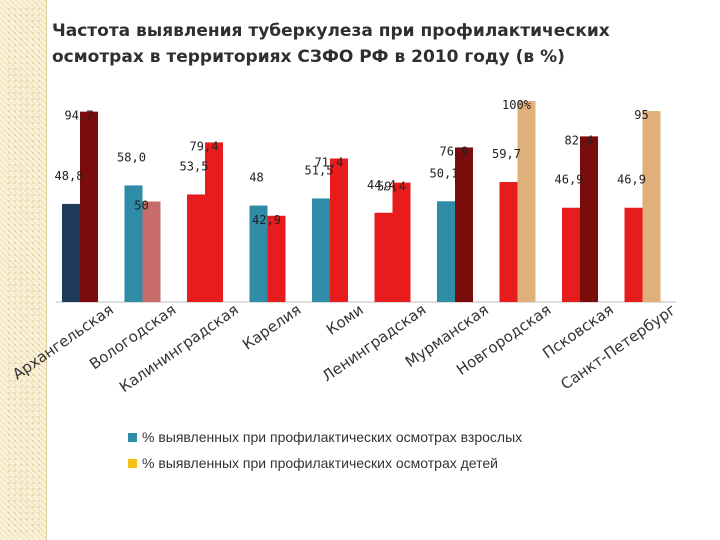 Image resolution: width=720 pixels, height=540 pixels. I want to click on value-label-children-2: 79,4, so click(204, 146).